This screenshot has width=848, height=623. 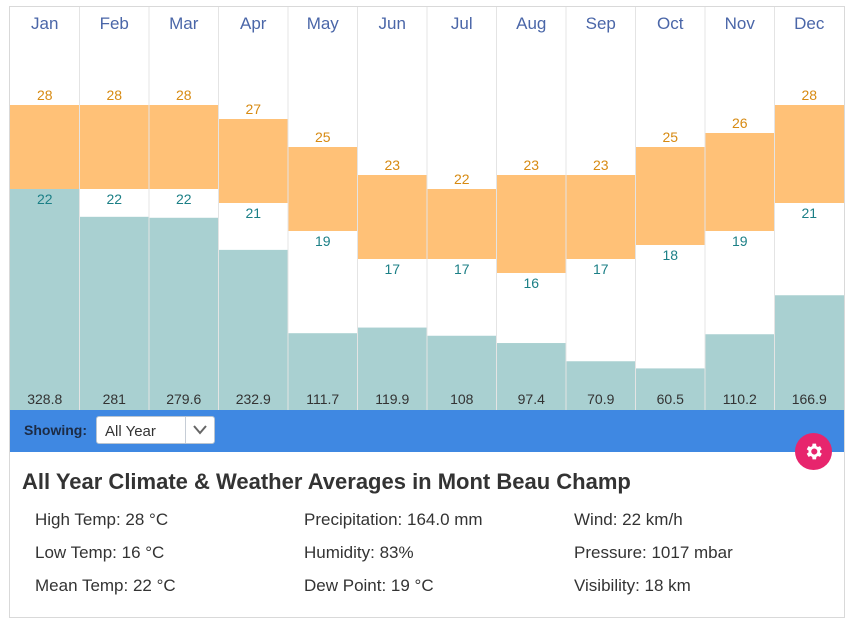 What do you see at coordinates (114, 313) in the screenshot?
I see `precip-bar-feb` at bounding box center [114, 313].